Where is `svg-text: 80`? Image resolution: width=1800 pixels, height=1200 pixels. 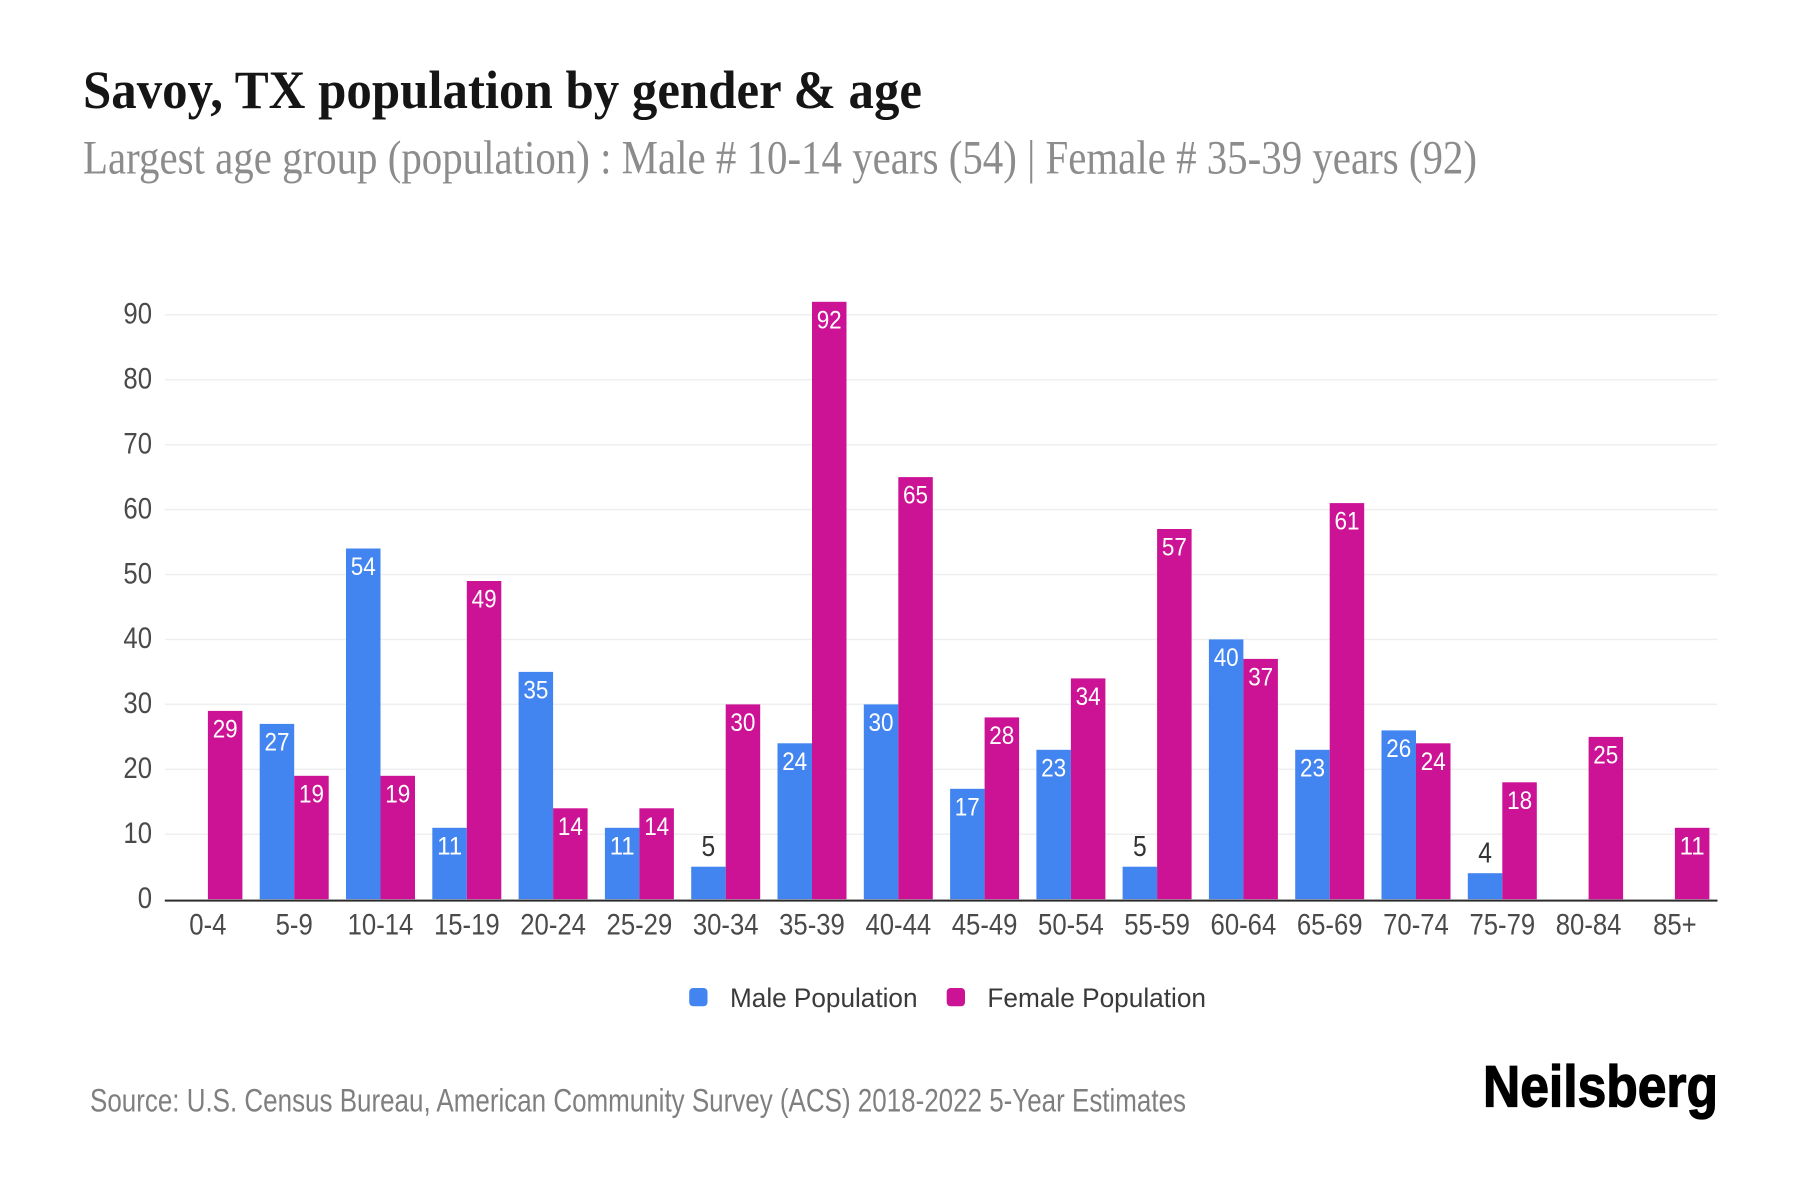 svg-text: 80 is located at coordinates (137, 379).